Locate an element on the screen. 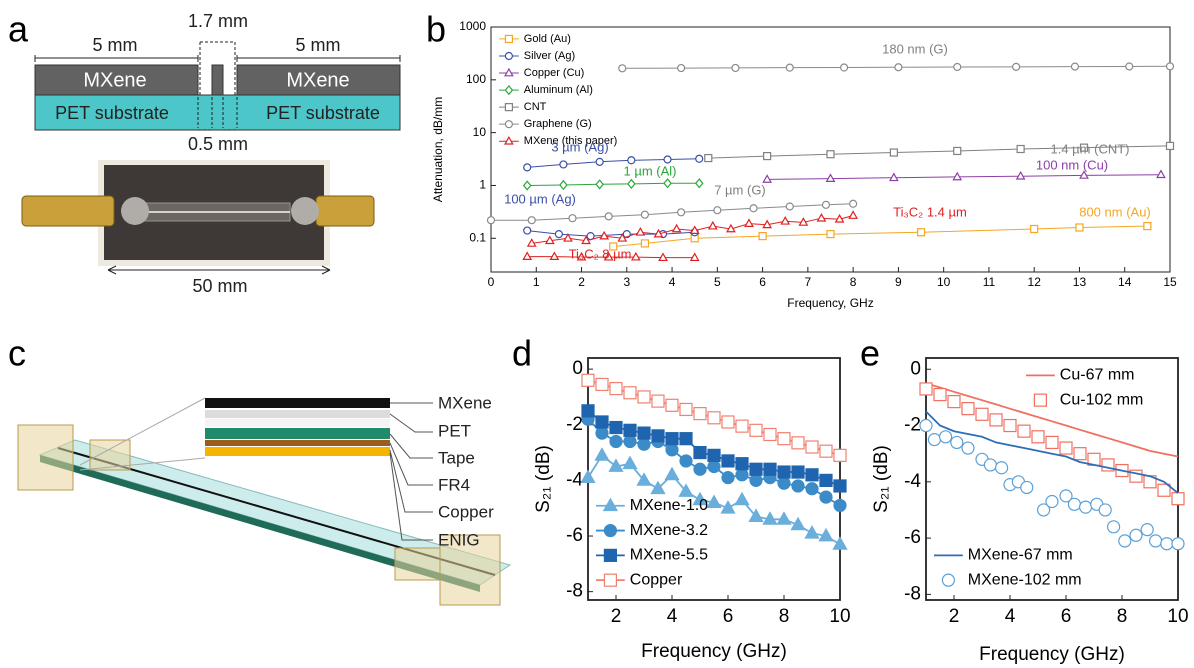  x-tick-label: 15 is located at coordinates (1170, 282).